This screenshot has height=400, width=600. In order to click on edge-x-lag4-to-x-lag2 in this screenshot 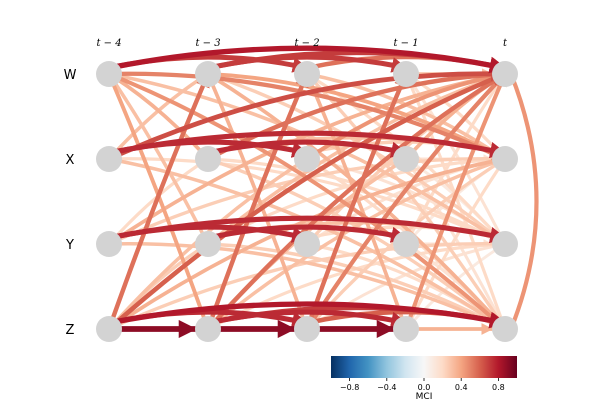, I will do `click(208, 148)`.